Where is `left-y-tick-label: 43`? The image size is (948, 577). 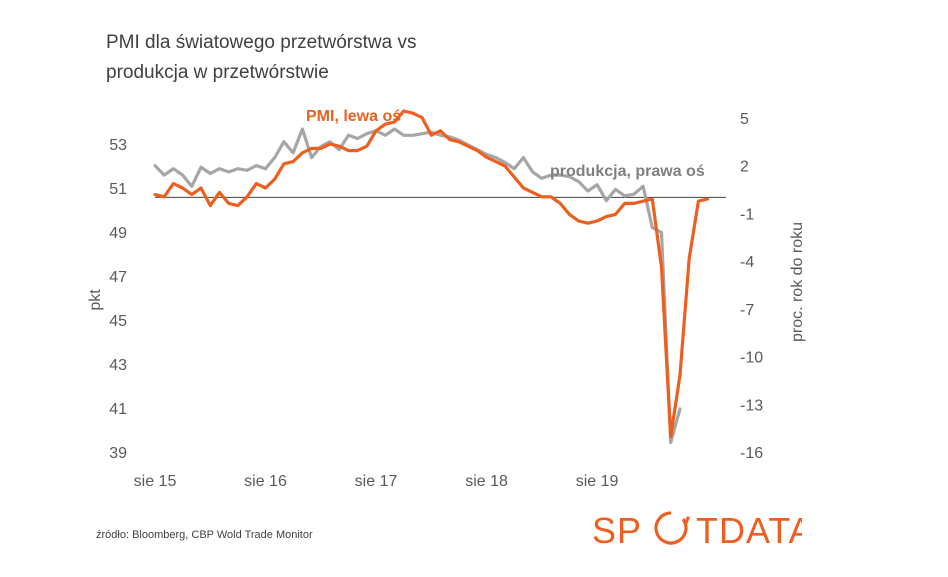
left-y-tick-label: 43 is located at coordinates (118, 365).